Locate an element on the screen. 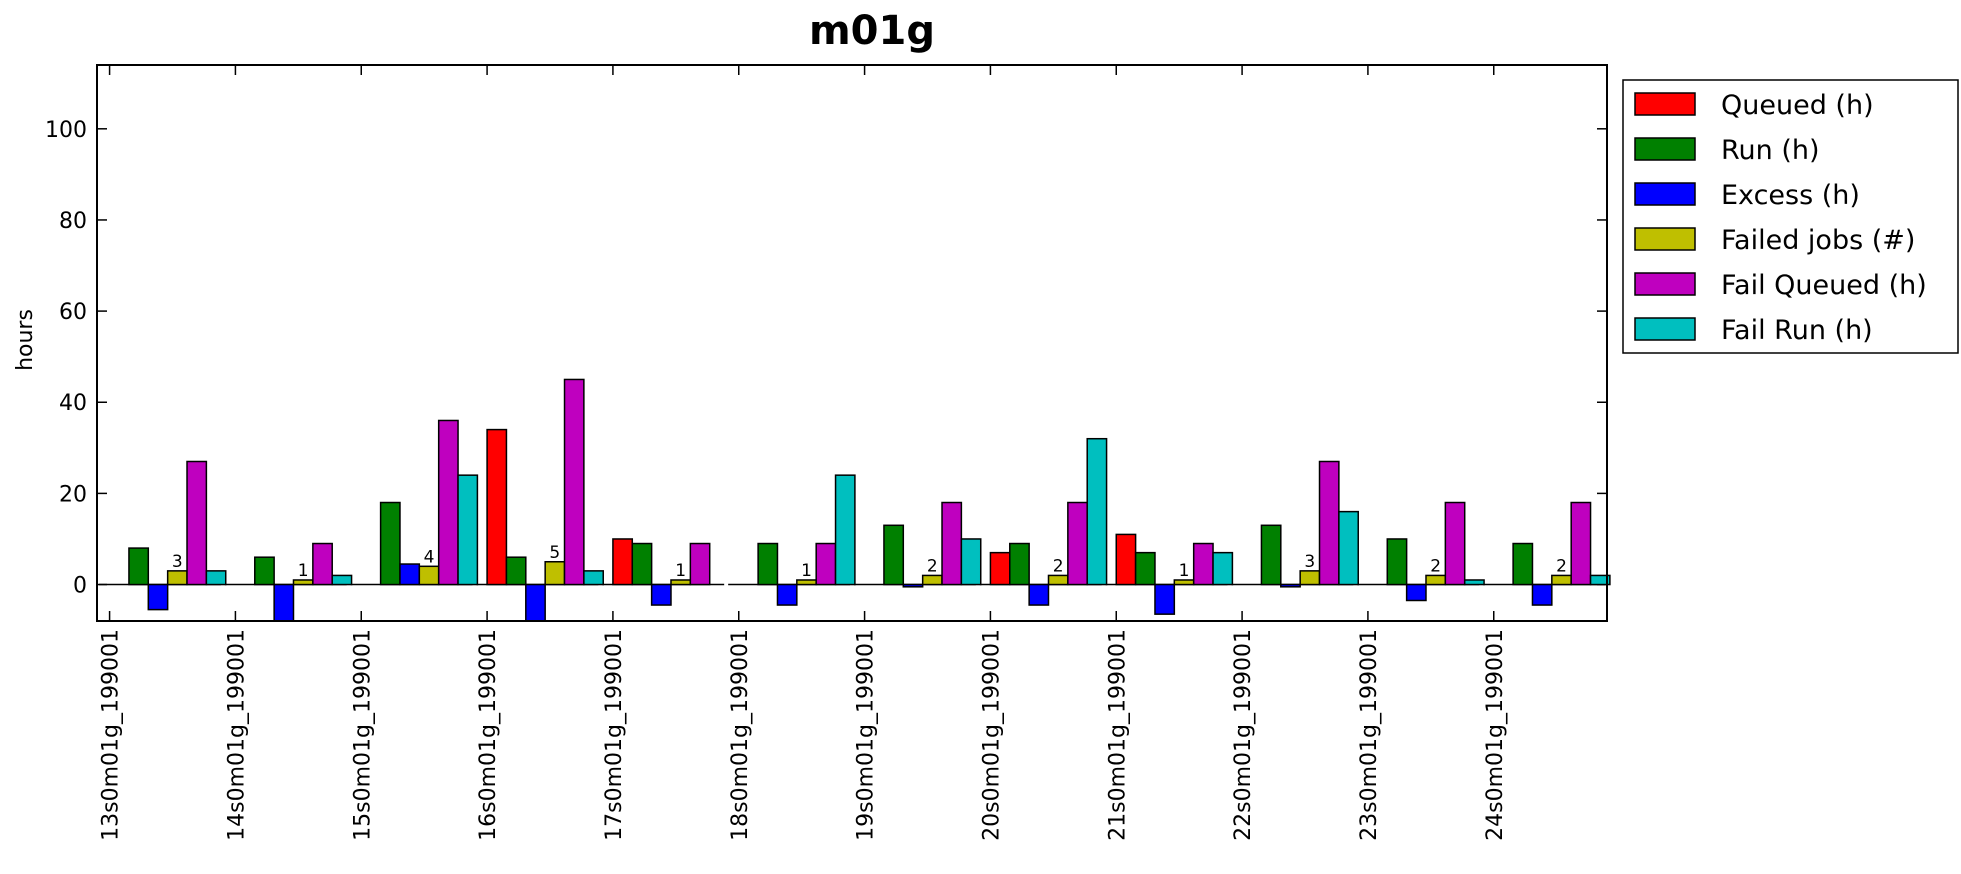 Image resolution: width=1961 pixels, height=874 pixels. x-tick-label: 24s0m01g_199001 is located at coordinates (1495, 735).